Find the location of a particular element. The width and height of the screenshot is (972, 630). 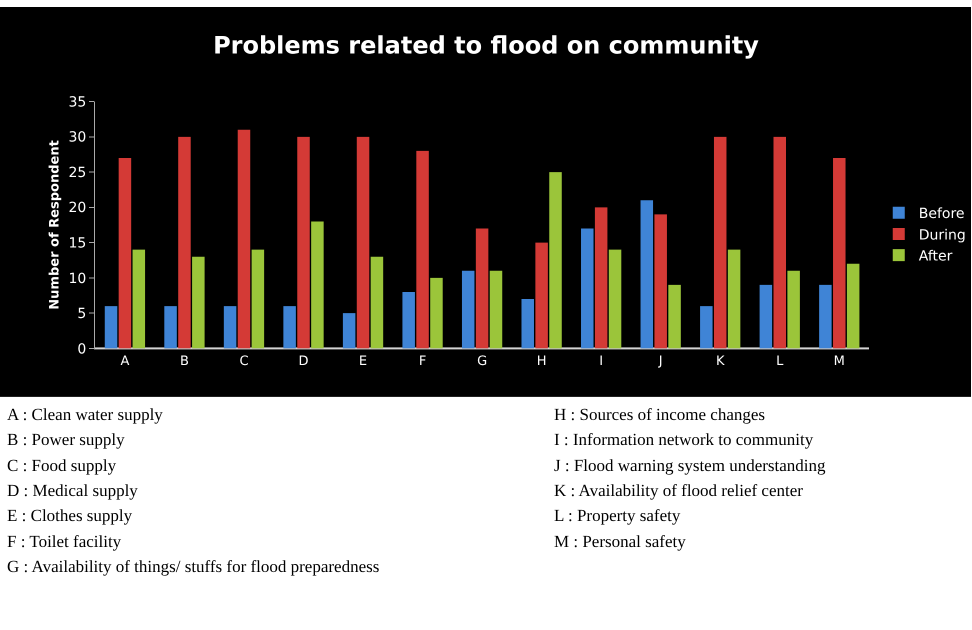

text: H : Sources of income changes is located at coordinates (660, 414).